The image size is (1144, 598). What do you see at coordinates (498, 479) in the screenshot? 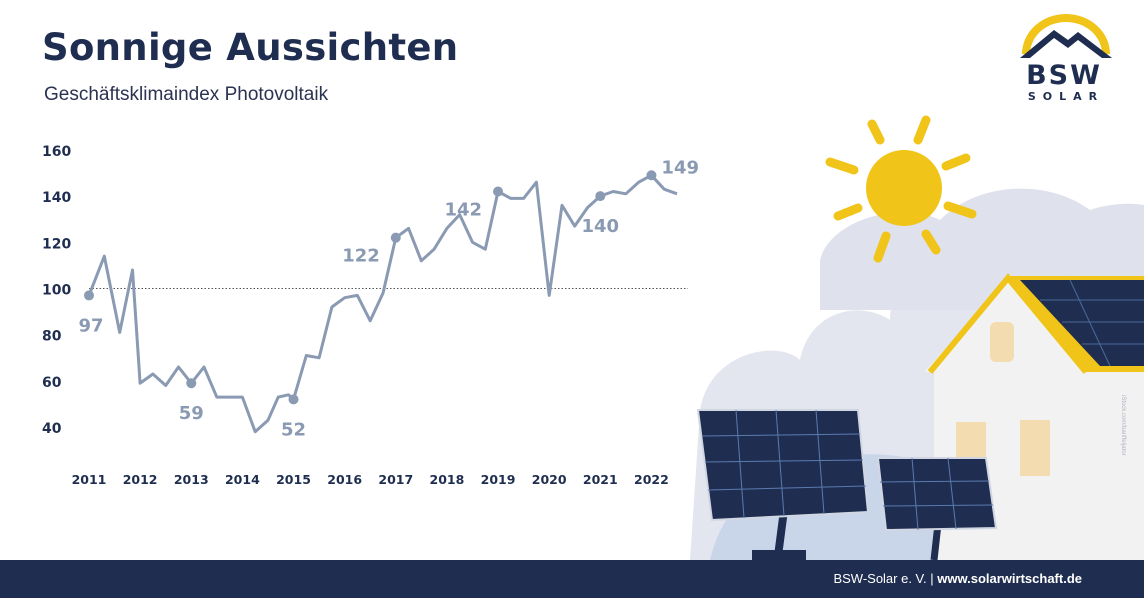
I see `x-tick-label: 2019` at bounding box center [498, 479].